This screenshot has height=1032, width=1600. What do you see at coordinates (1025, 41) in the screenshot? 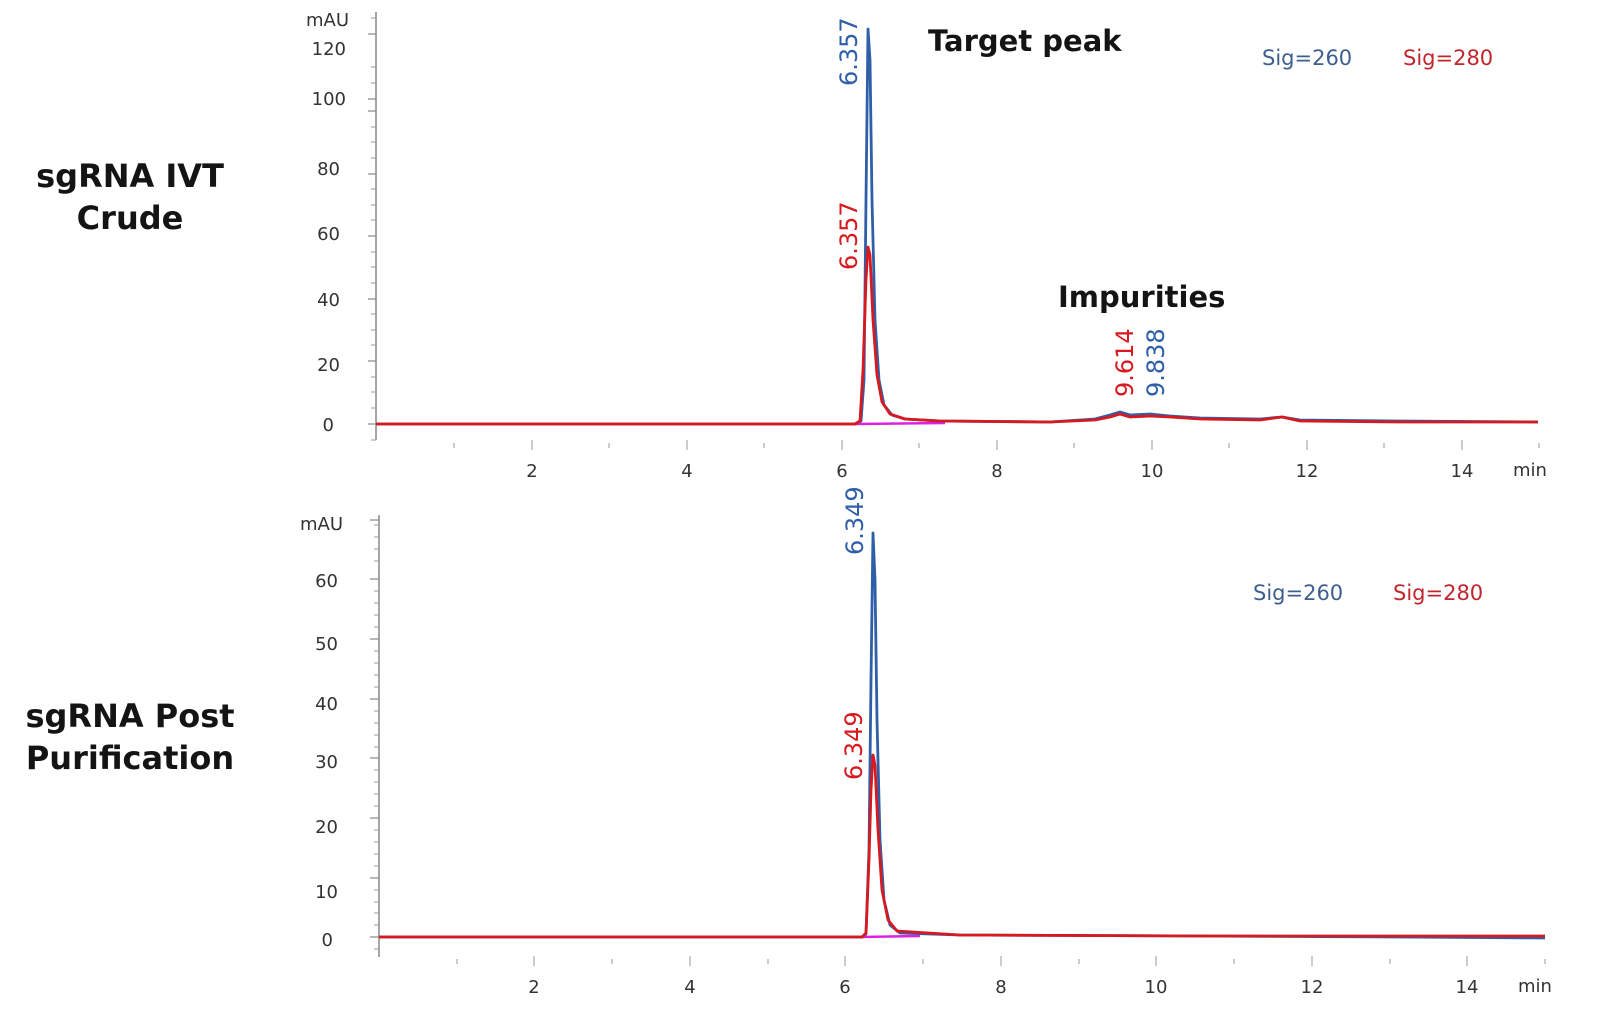
I see `annotation-target-peak: Target peak` at bounding box center [1025, 41].